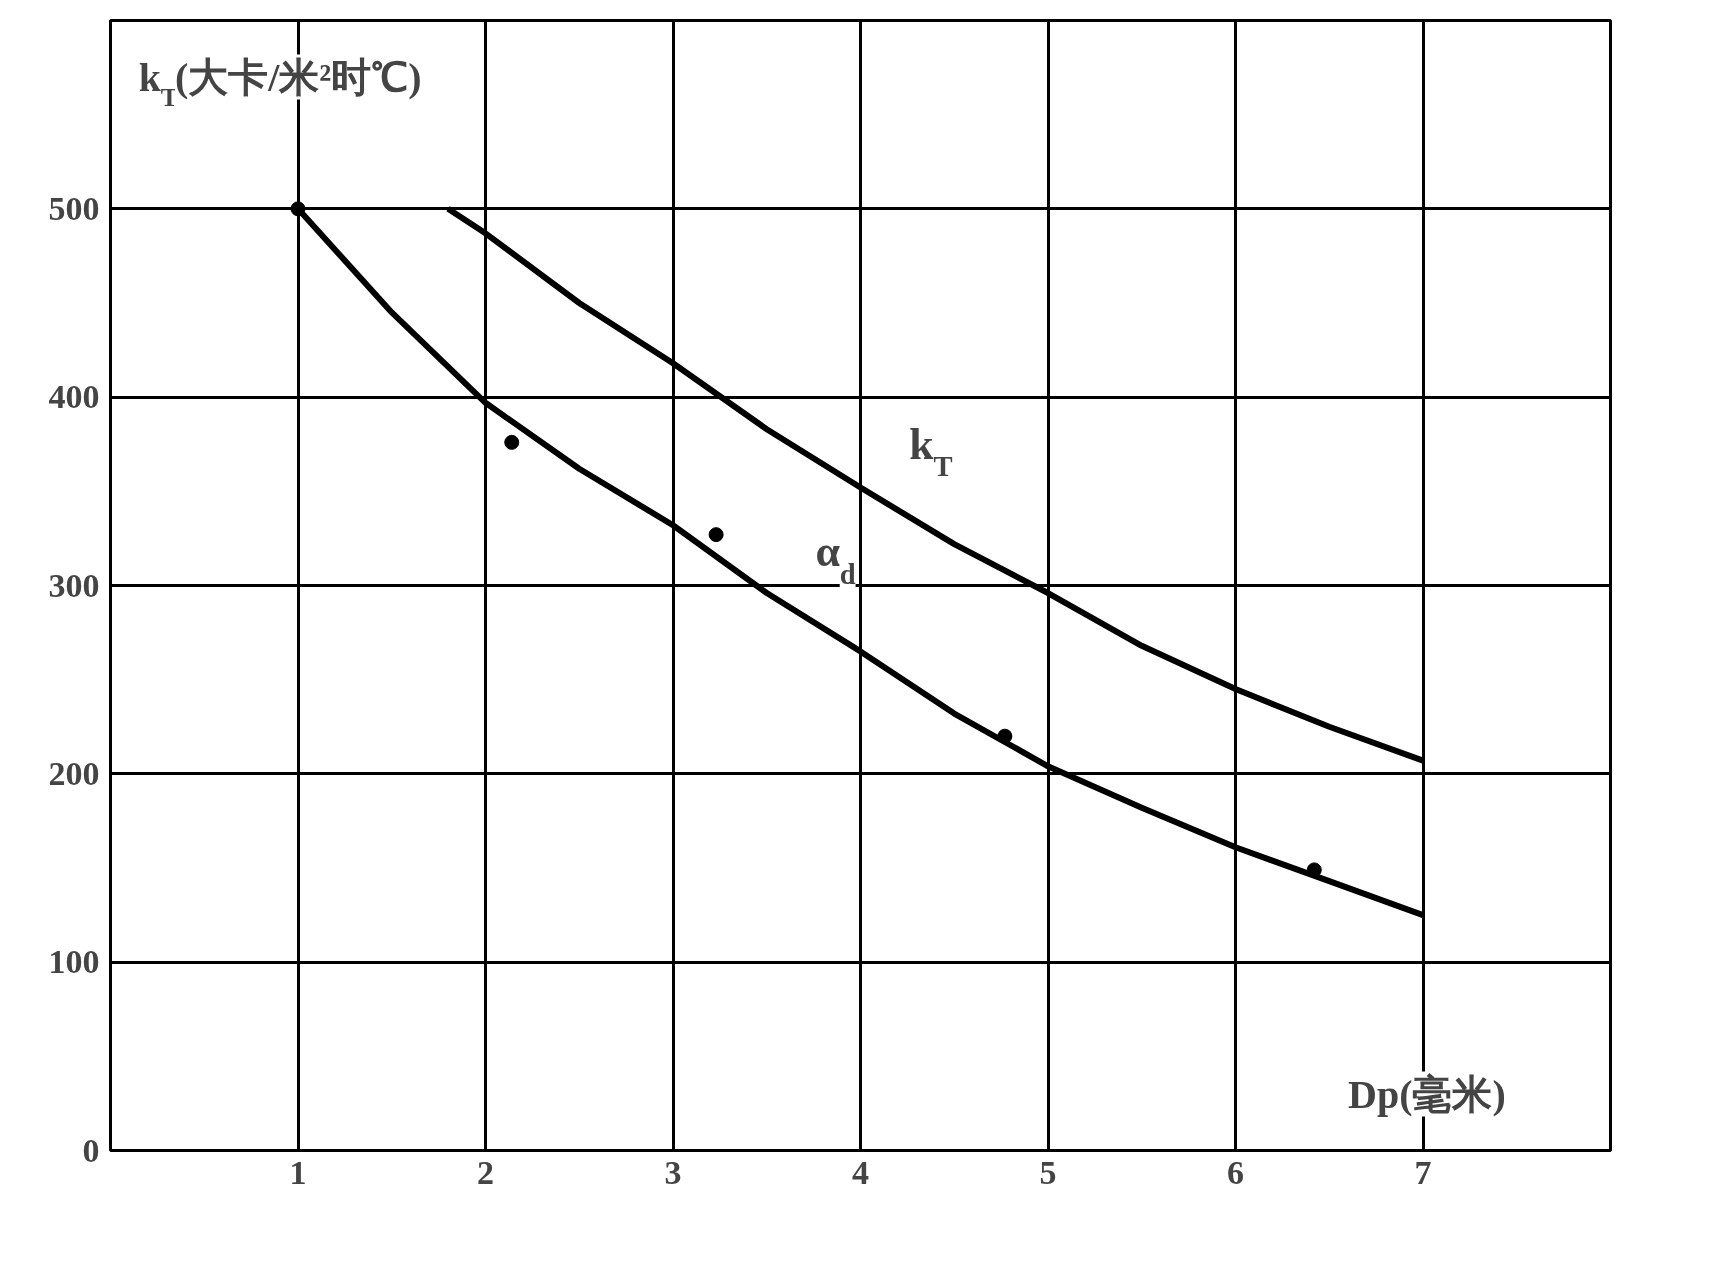 This screenshot has height=1280, width=1728. I want to click on x-tick-label: 4, so click(860, 1172).